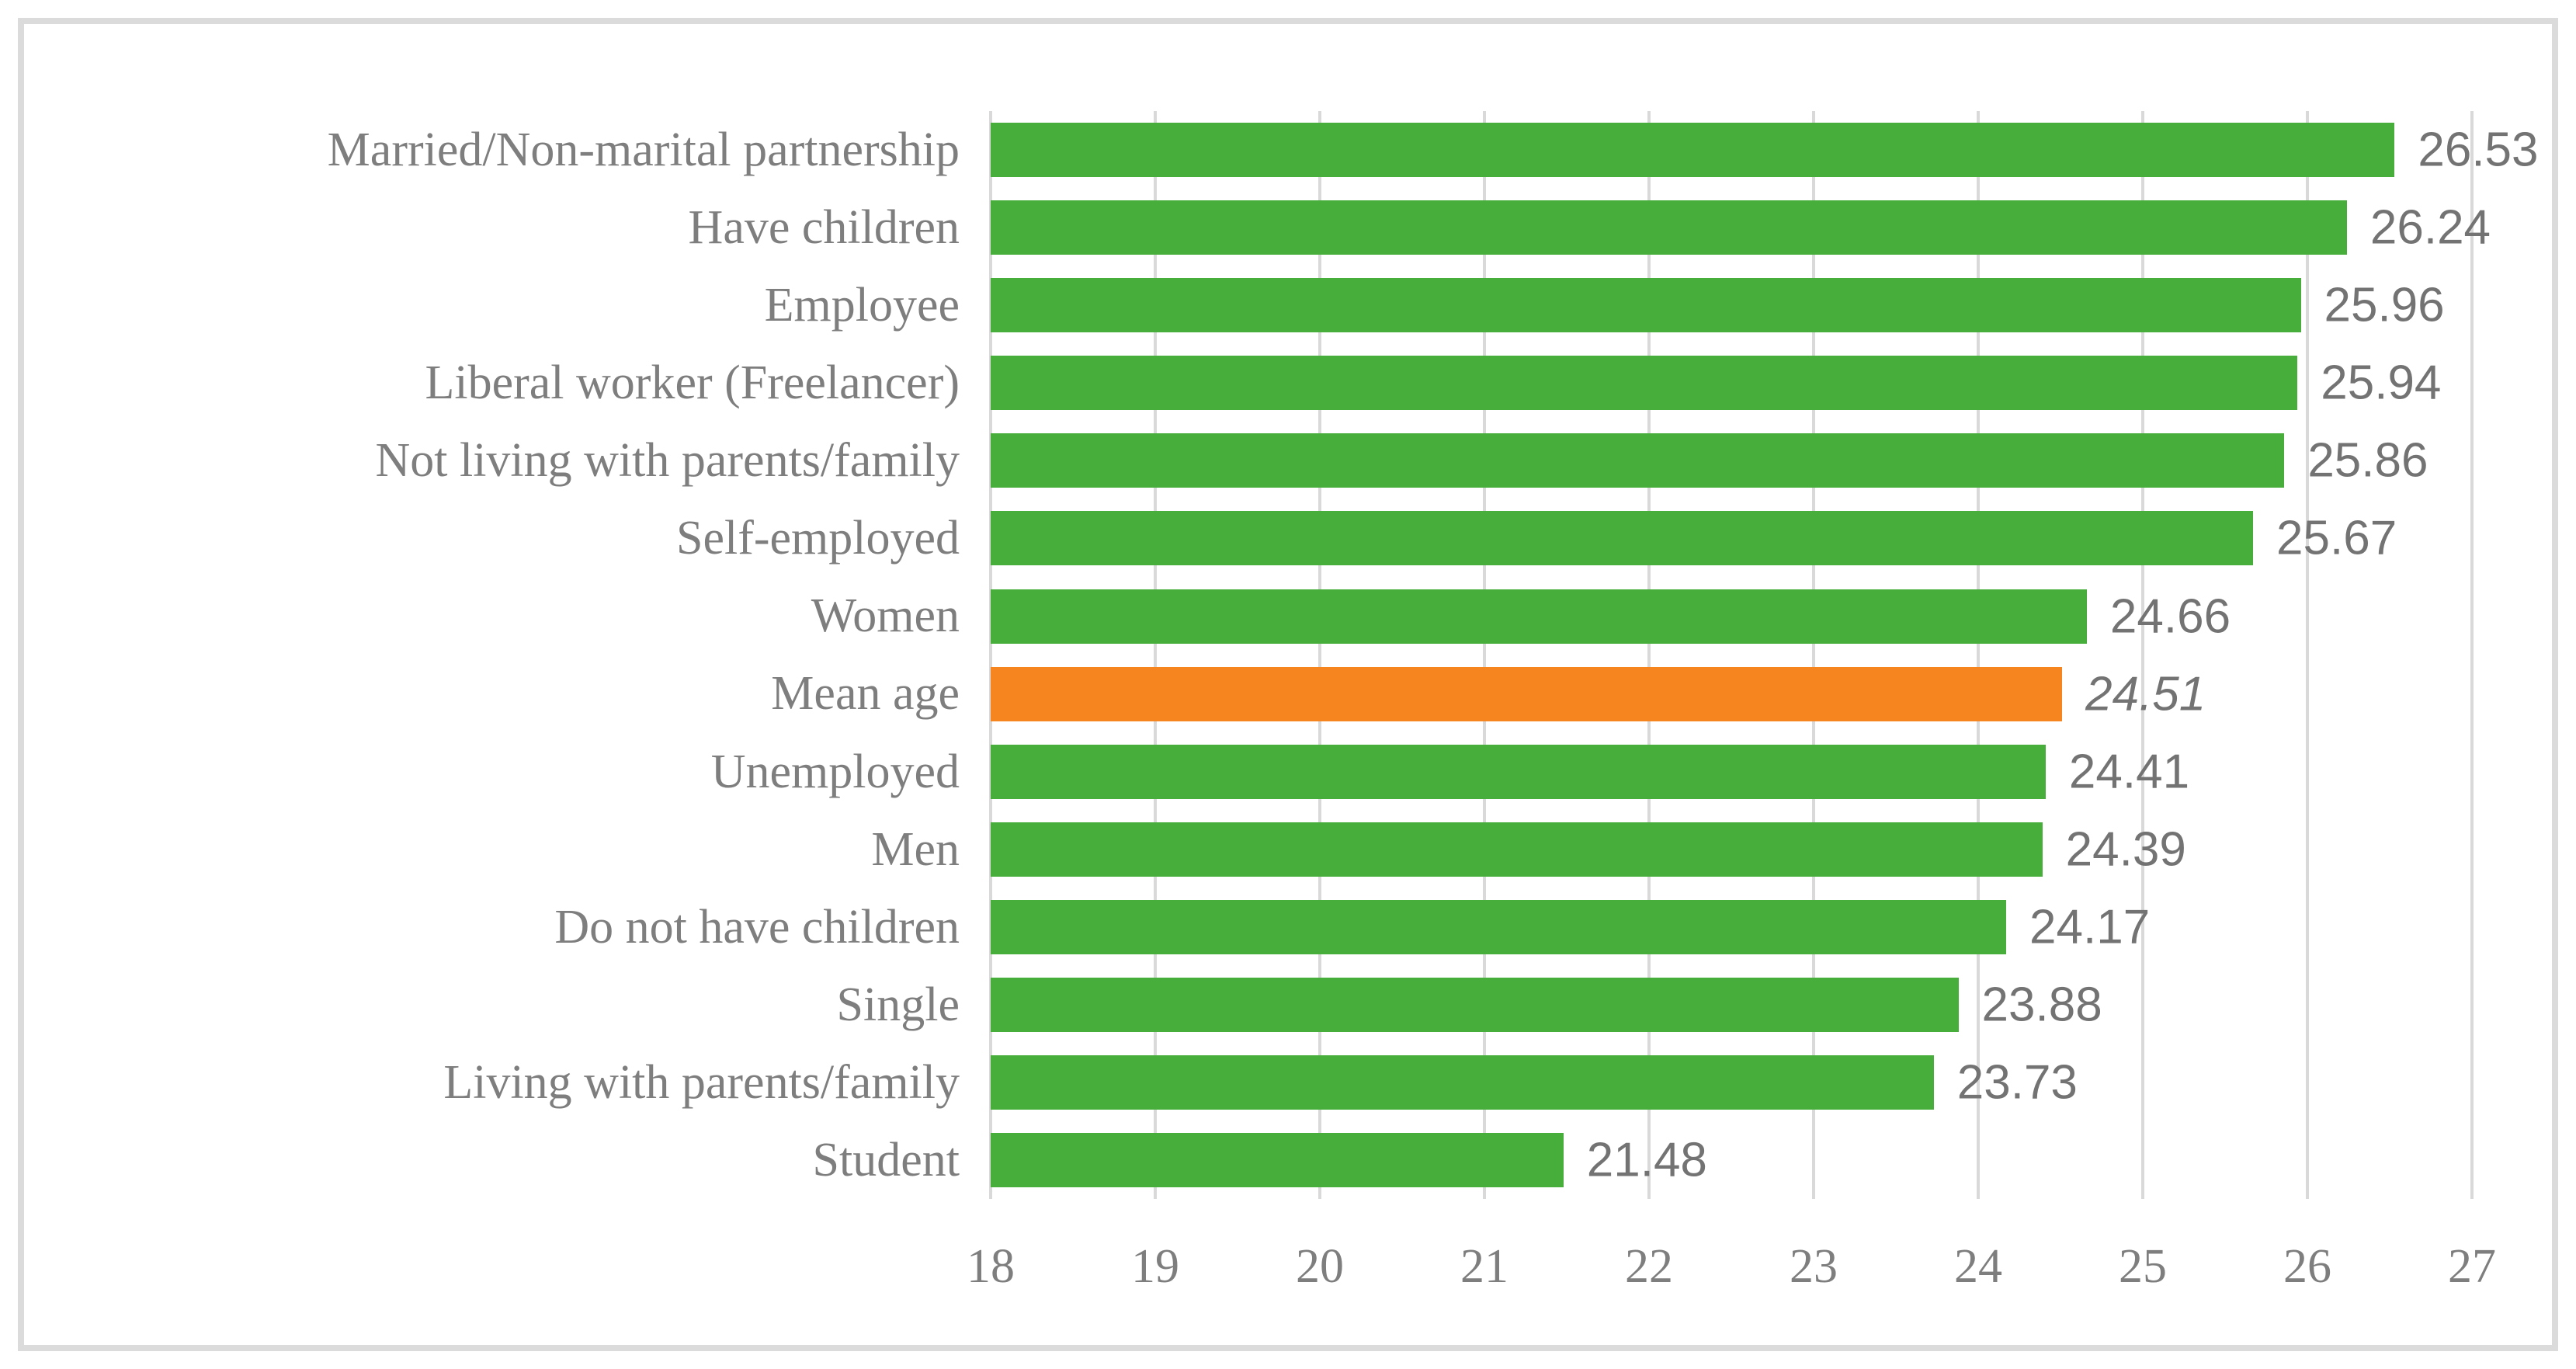 Image resolution: width=2576 pixels, height=1369 pixels. Describe the element at coordinates (916, 849) in the screenshot. I see `category-label: Men` at that location.